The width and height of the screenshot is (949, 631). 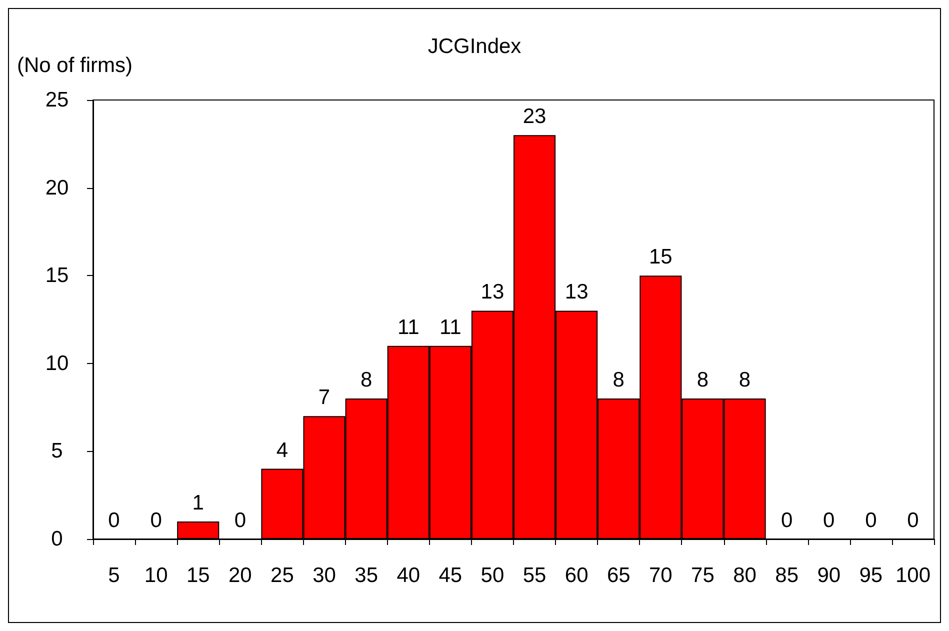 I want to click on data-label: 1, so click(x=198, y=502).